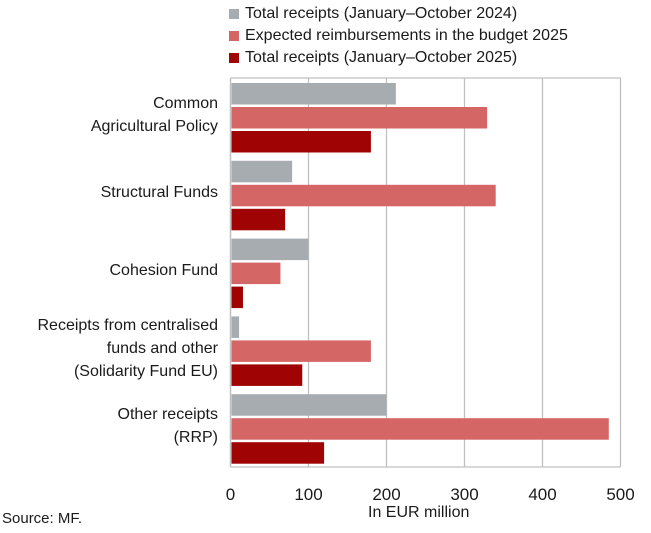 Image resolution: width=651 pixels, height=533 pixels. I want to click on x-tick-label: 100, so click(308, 494).